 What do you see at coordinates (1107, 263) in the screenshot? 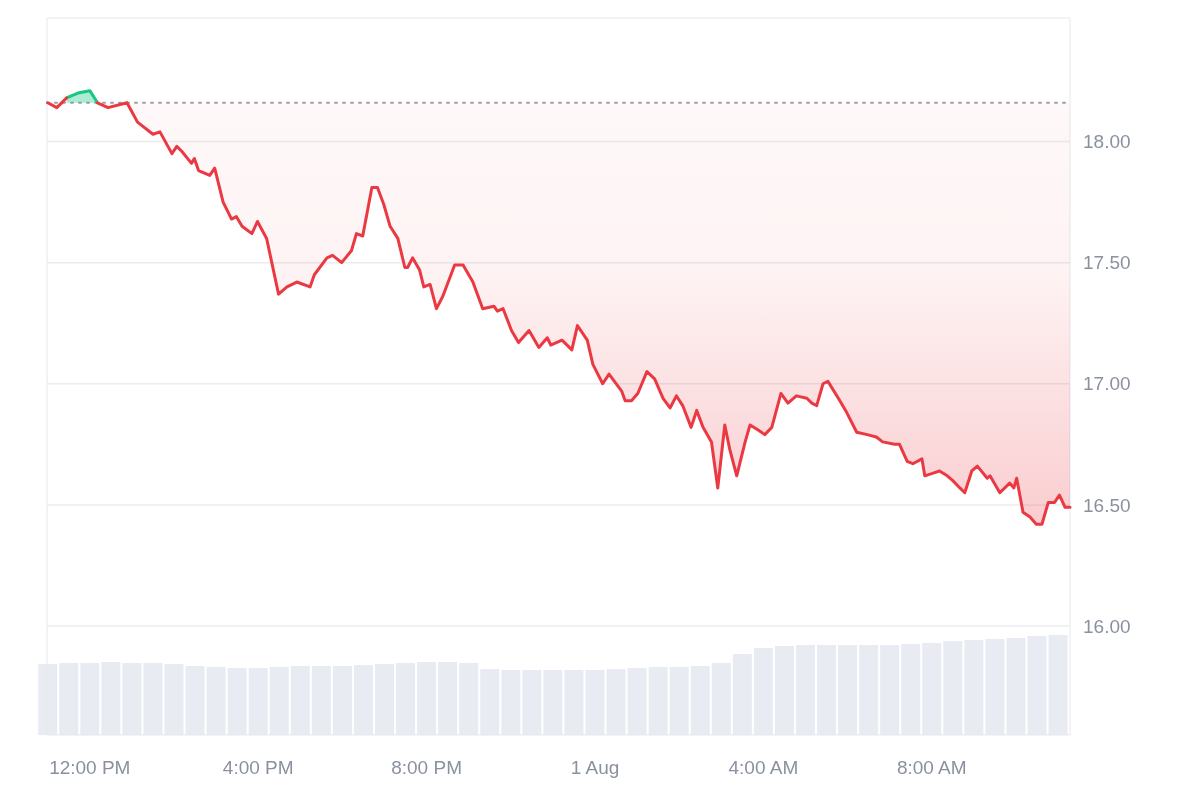
I see `y-tick-label: 17.50` at bounding box center [1107, 263].